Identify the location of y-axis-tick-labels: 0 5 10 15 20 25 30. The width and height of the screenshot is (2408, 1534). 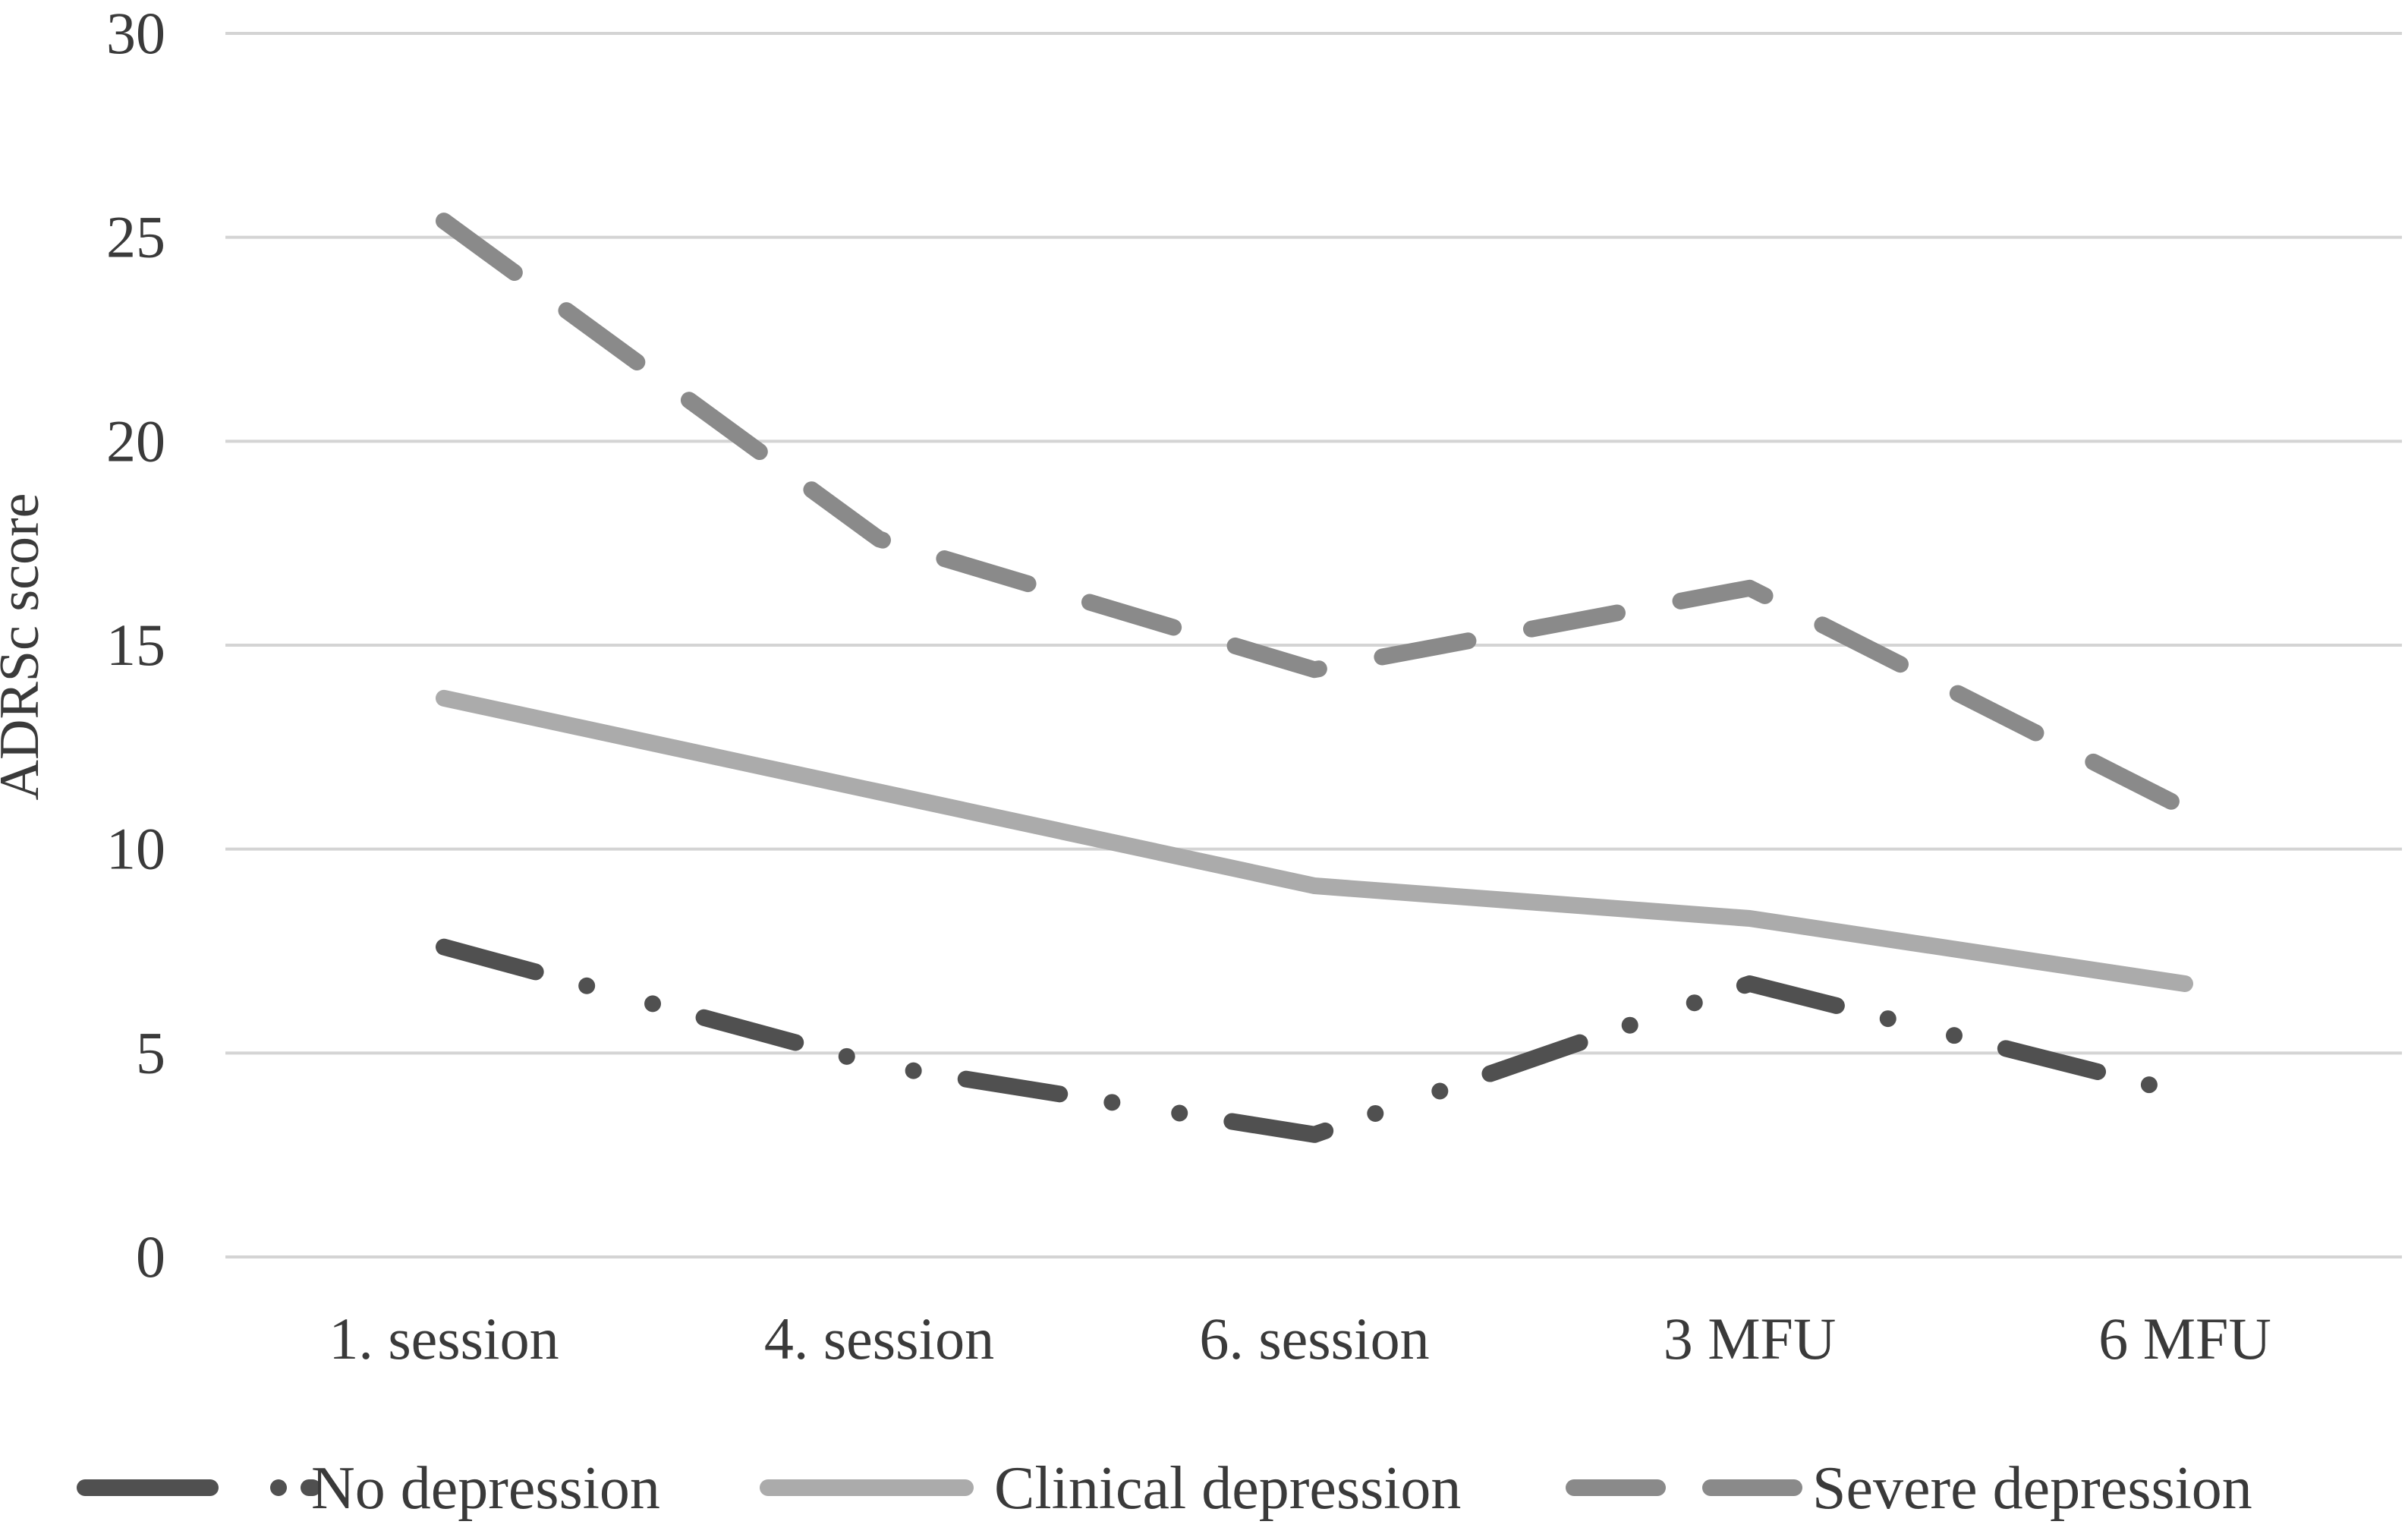
(135, 645).